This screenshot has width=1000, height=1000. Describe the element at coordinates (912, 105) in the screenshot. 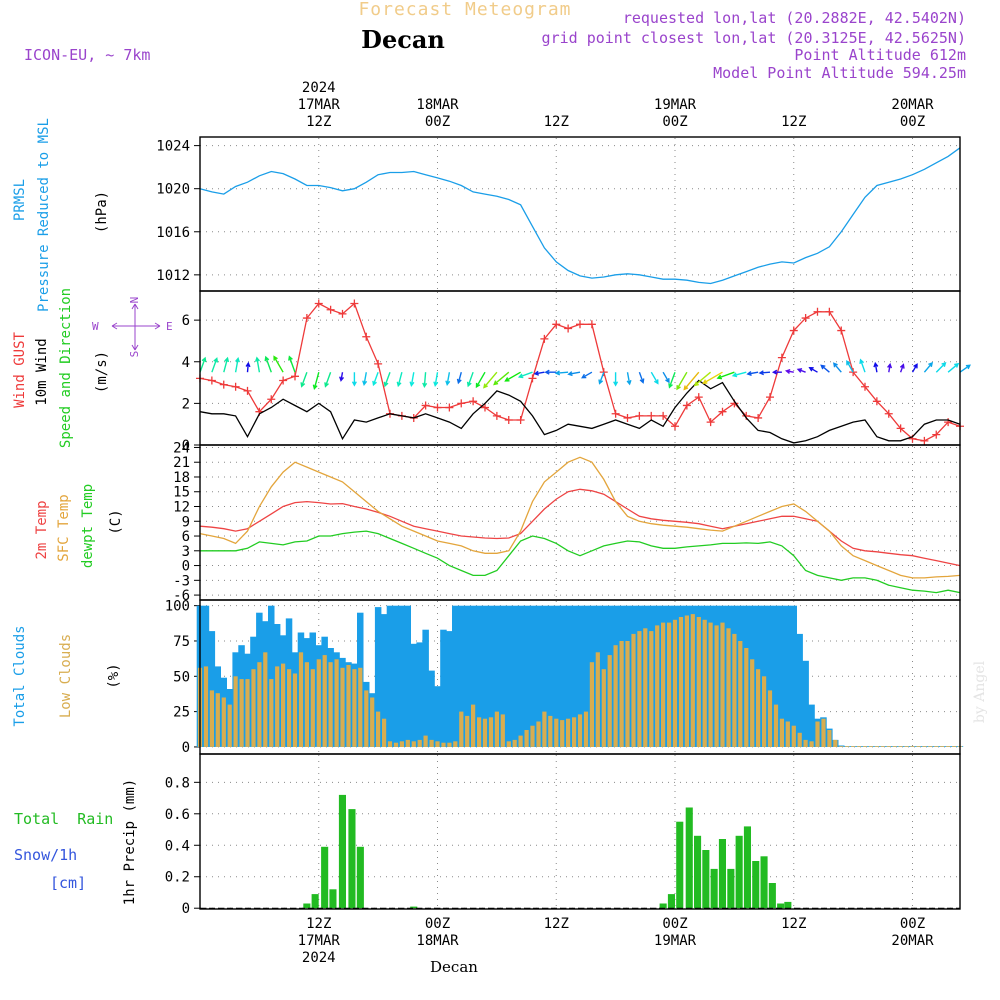

I see `x-ticks-top-5-0: 20MAR` at that location.